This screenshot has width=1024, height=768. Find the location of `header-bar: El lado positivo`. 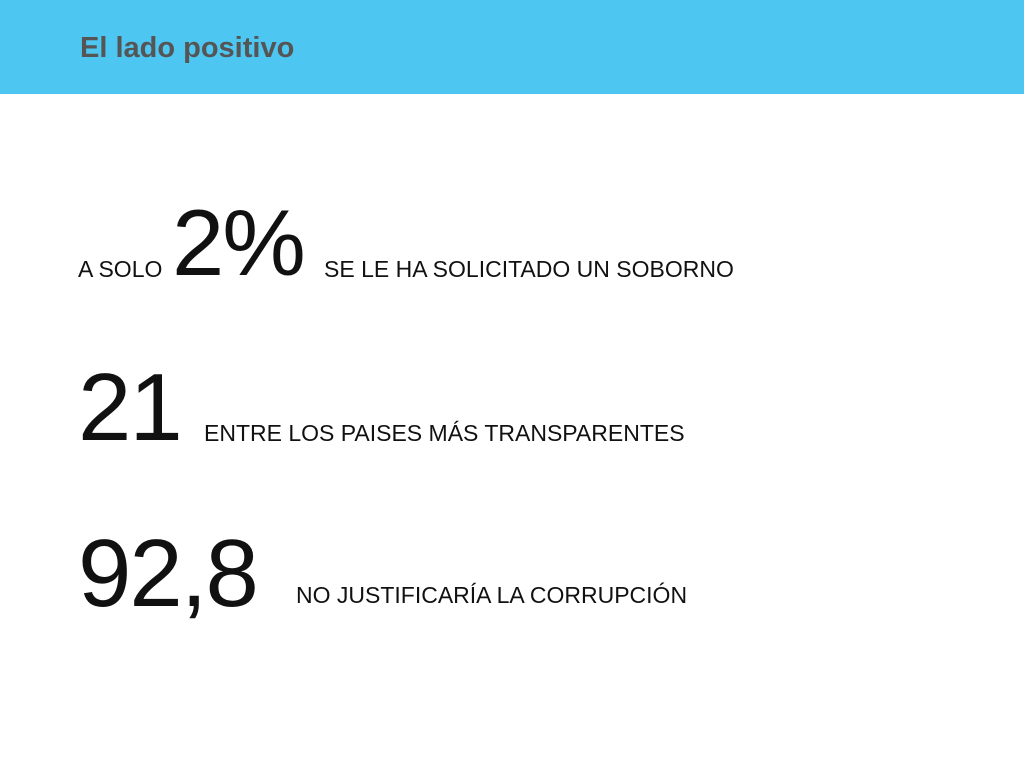

header-bar: El lado positivo is located at coordinates (512, 47).